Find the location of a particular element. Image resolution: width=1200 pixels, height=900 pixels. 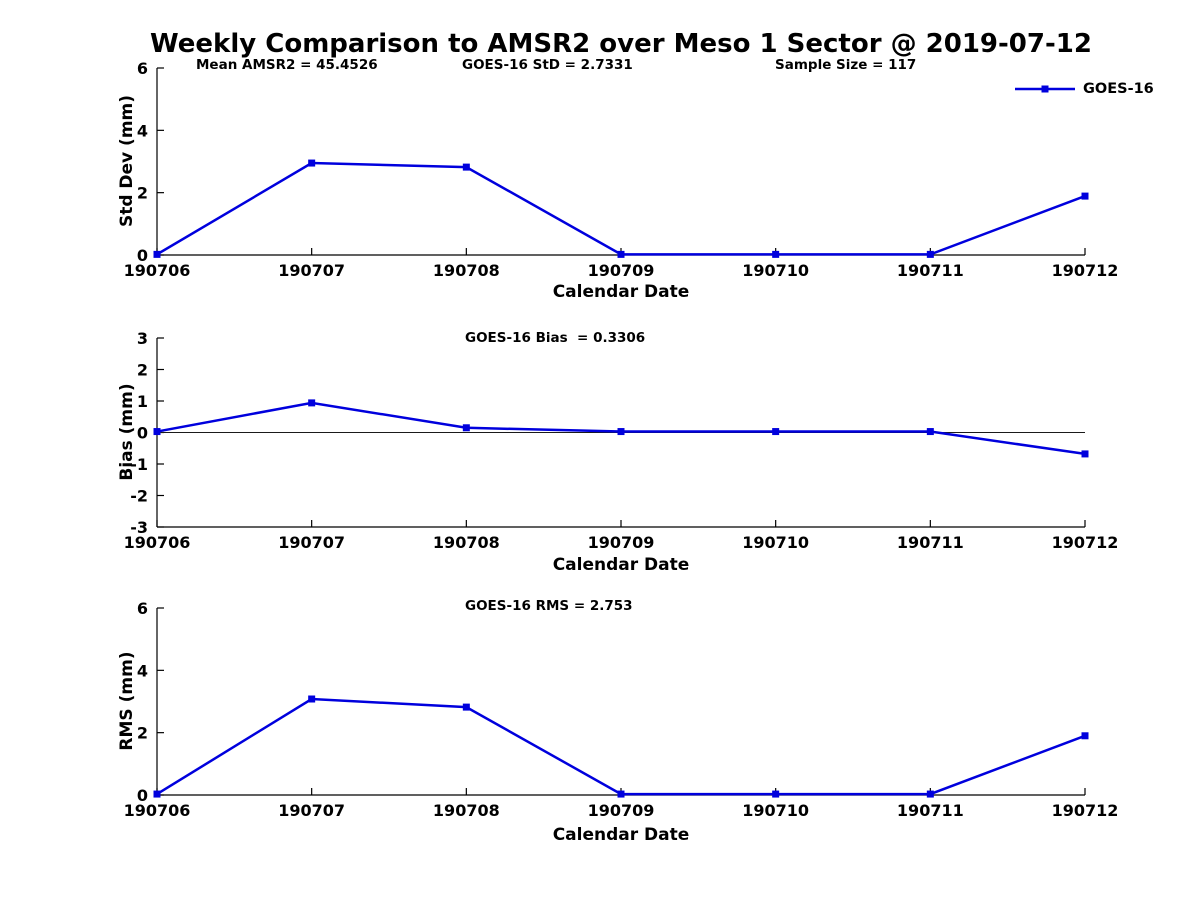

legend: GOES-16 is located at coordinates (1084, 89).